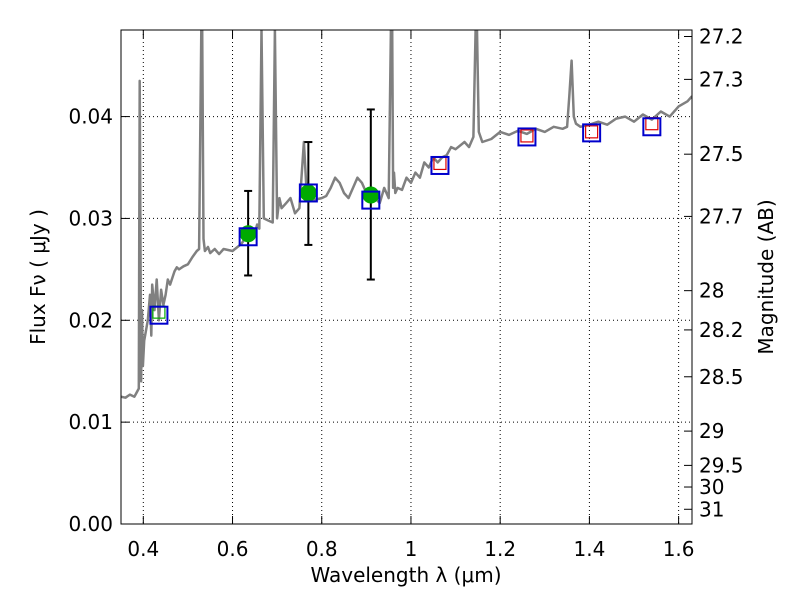  Describe the element at coordinates (721, 465) in the screenshot. I see `mag-tick-label: 29.5` at that location.